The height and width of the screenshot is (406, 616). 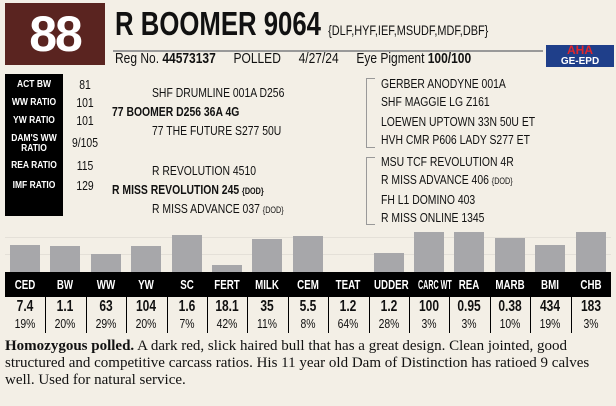 What do you see at coordinates (389, 323) in the screenshot?
I see `epd-percentile: 28%` at bounding box center [389, 323].